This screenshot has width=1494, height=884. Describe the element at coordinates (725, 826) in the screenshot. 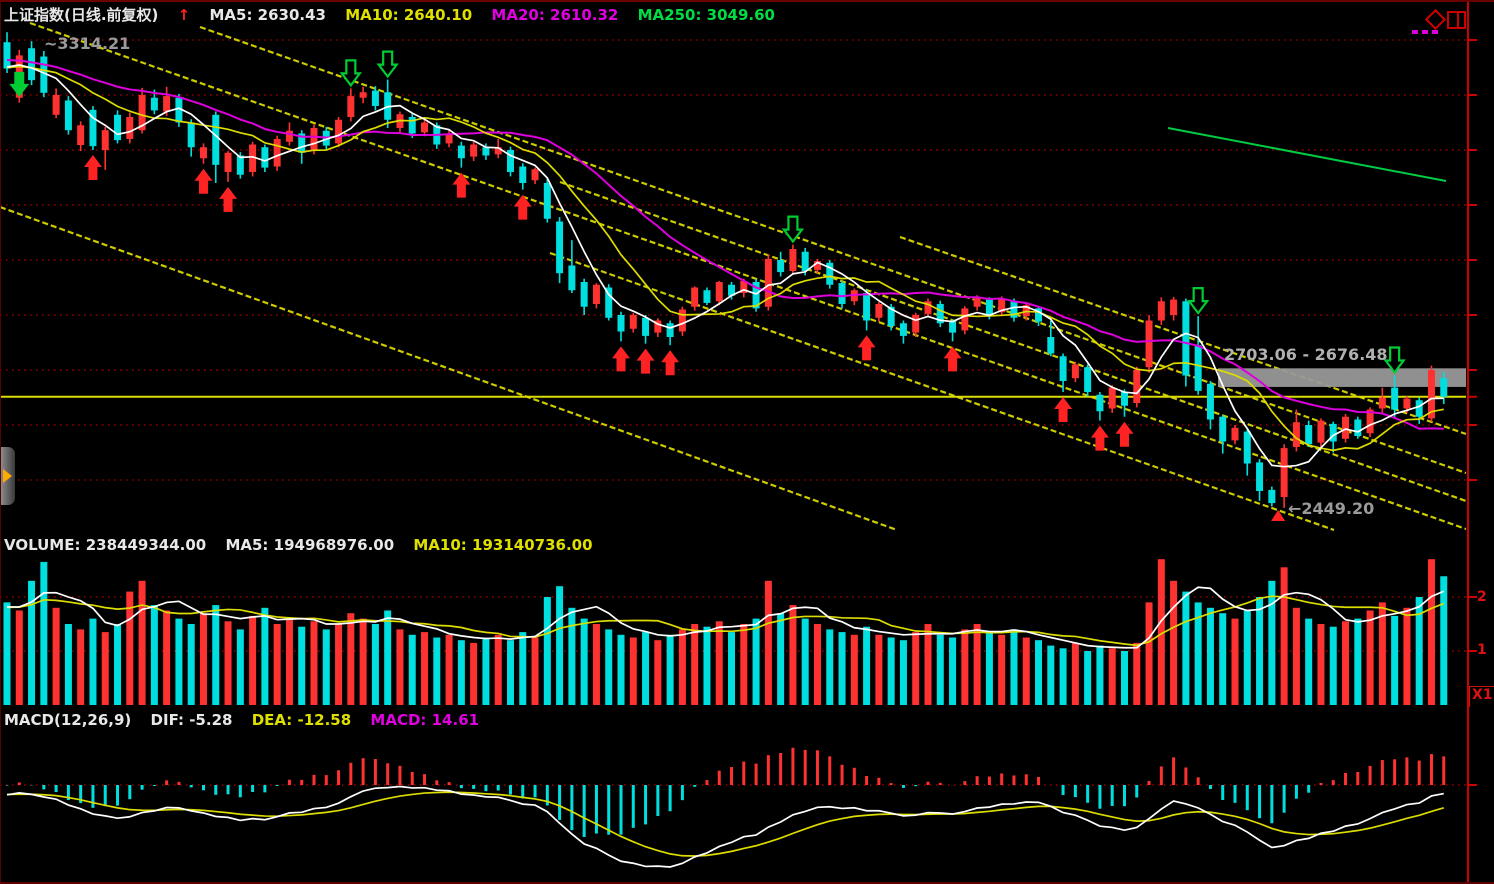

I see `dif-line` at that location.